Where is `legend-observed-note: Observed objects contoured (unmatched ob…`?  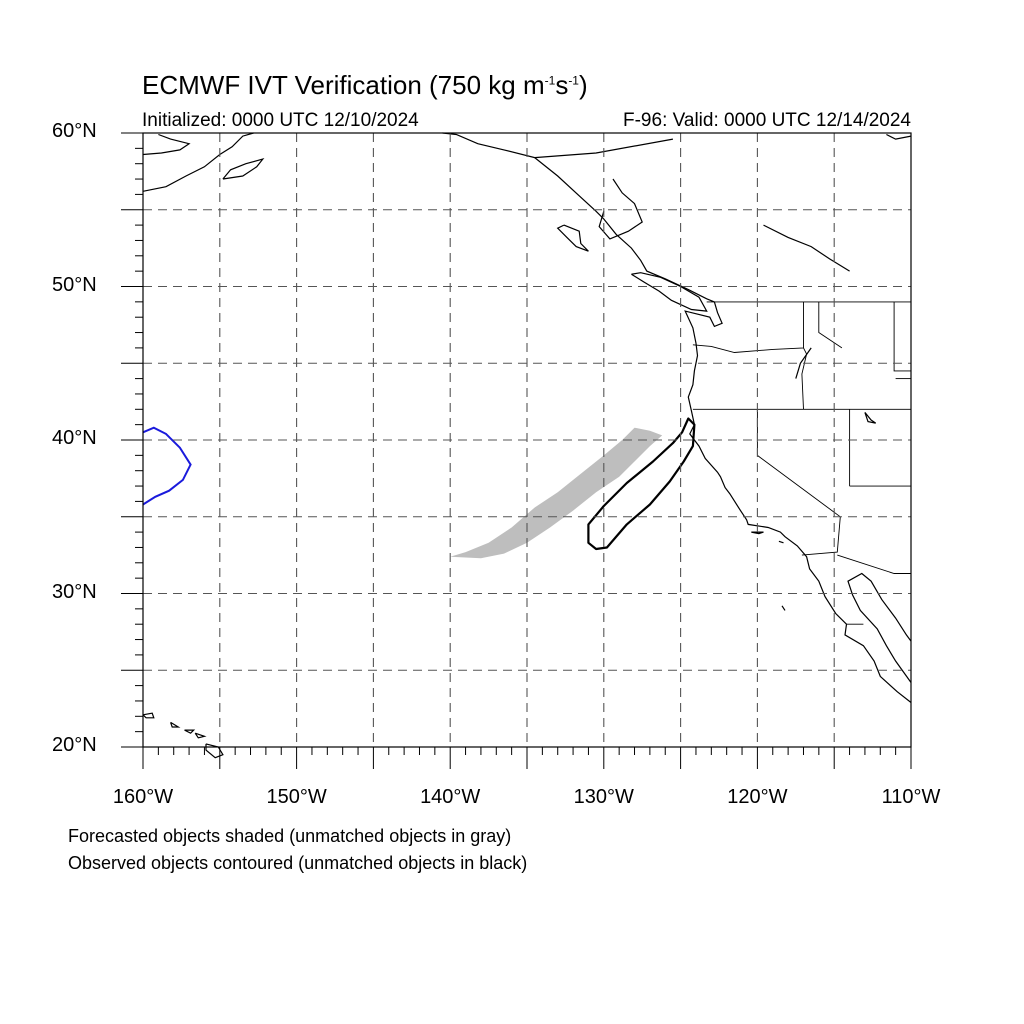
legend-observed-note: Observed objects contoured (unmatched ob… is located at coordinates (298, 863).